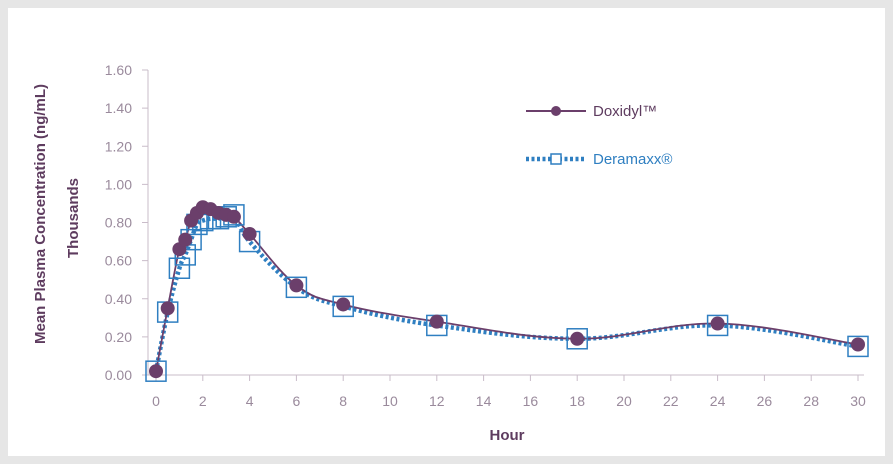  I want to click on y-tick-label: 0.60, so click(118, 261).